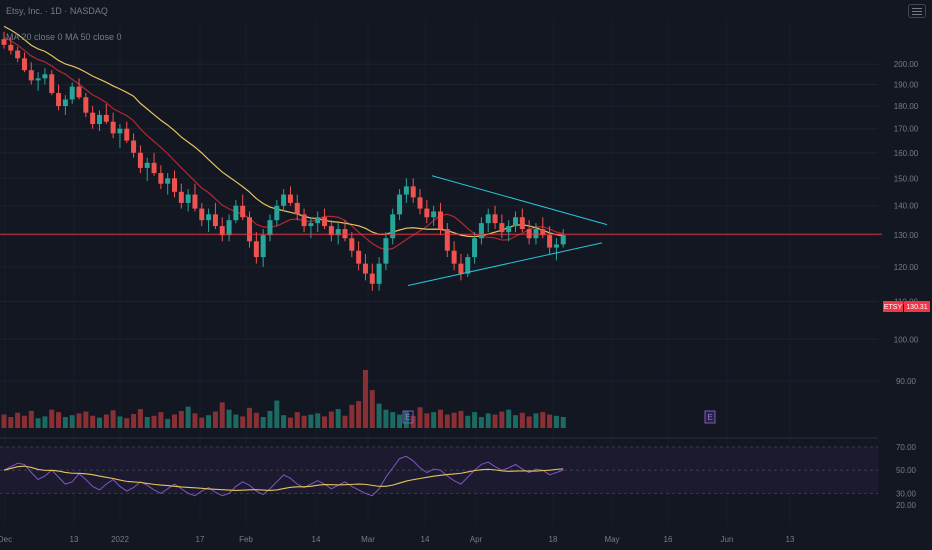 The width and height of the screenshot is (932, 550). What do you see at coordinates (519, 200) in the screenshot?
I see `upper-trendline` at bounding box center [519, 200].